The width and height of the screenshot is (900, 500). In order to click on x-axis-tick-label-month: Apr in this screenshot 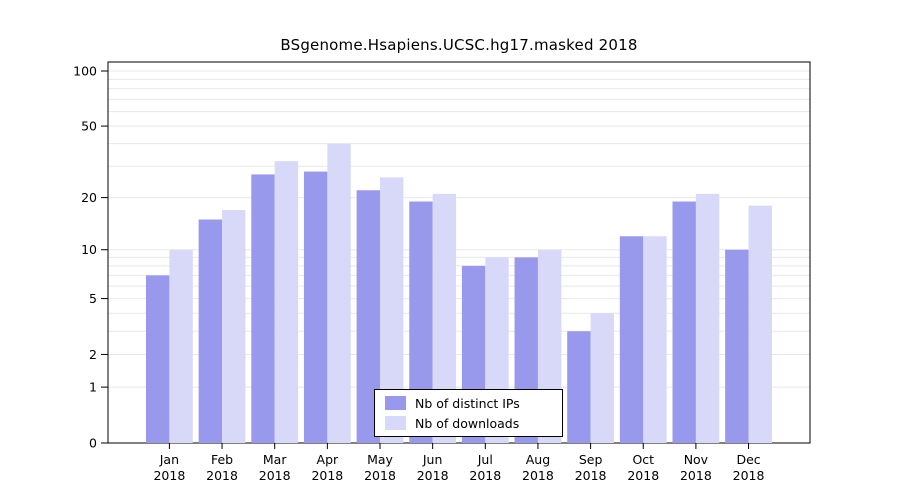, I will do `click(328, 459)`.